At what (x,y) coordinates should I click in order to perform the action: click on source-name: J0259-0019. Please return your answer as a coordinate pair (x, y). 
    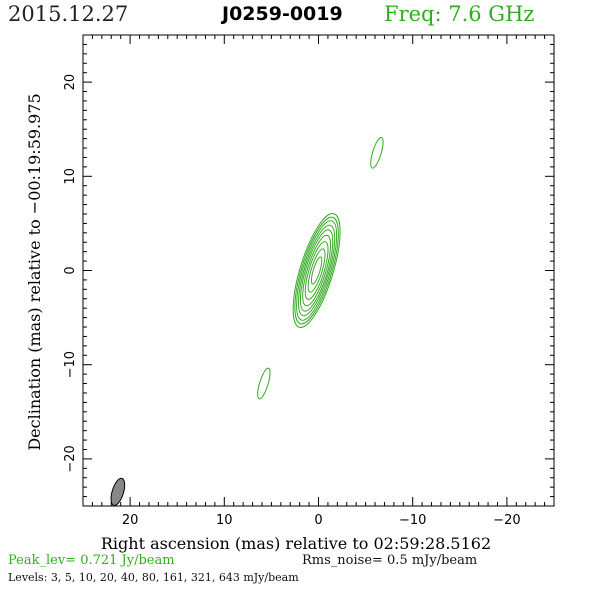
    Looking at the image, I should click on (282, 14).